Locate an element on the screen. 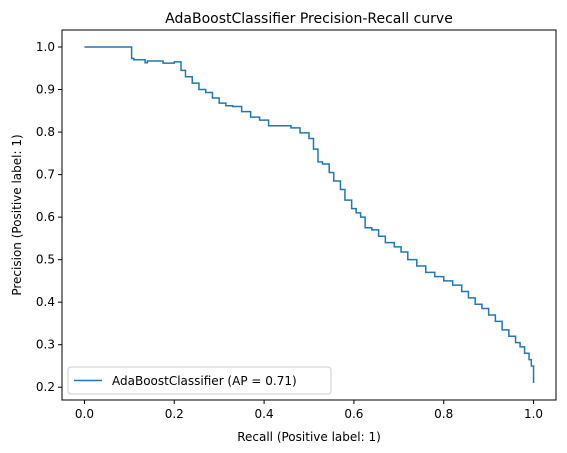 The image size is (567, 453). y-tick-label: 0.6 is located at coordinates (45, 217).